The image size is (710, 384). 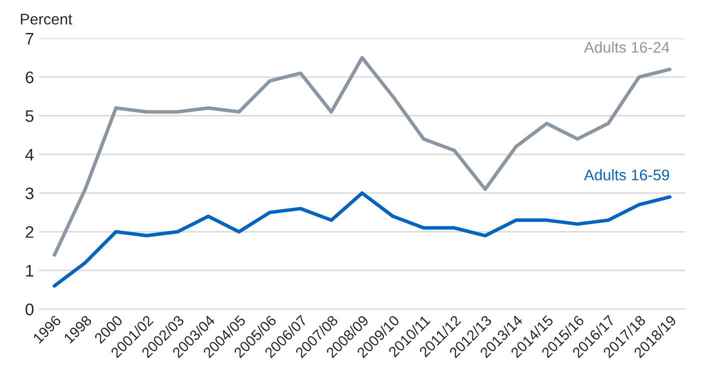 I want to click on y-tick-label: 4, so click(x=29, y=154).